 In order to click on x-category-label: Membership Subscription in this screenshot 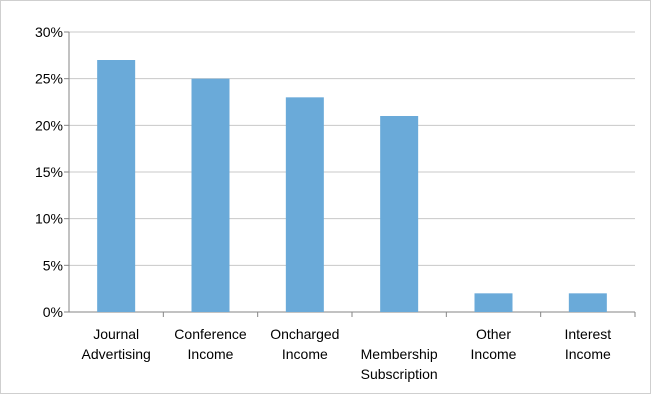, I will do `click(399, 364)`.